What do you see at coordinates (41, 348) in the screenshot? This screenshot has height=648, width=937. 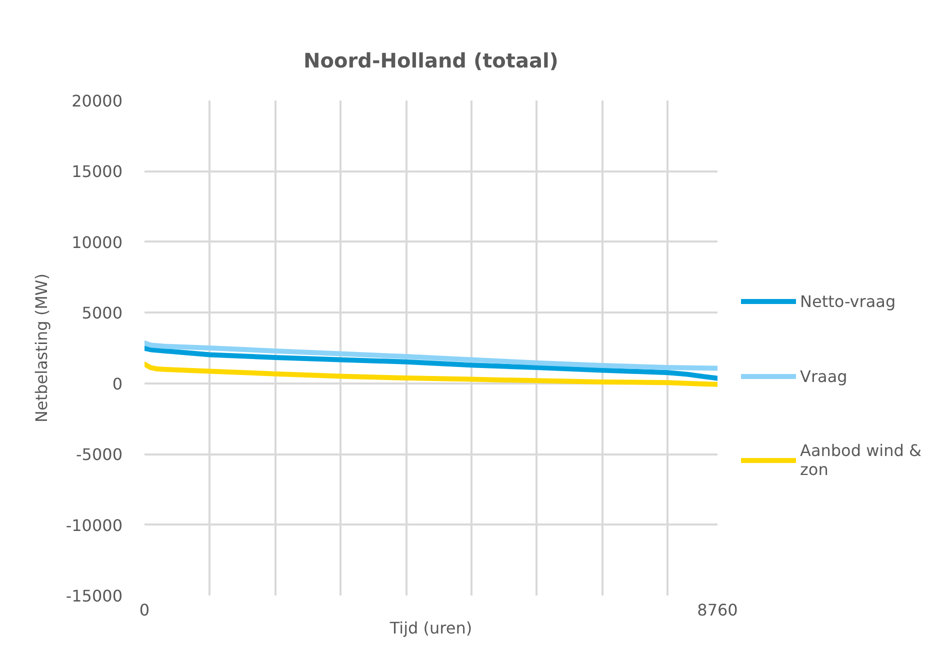 I see `y-axis-title: Netbelasting (MW)` at bounding box center [41, 348].